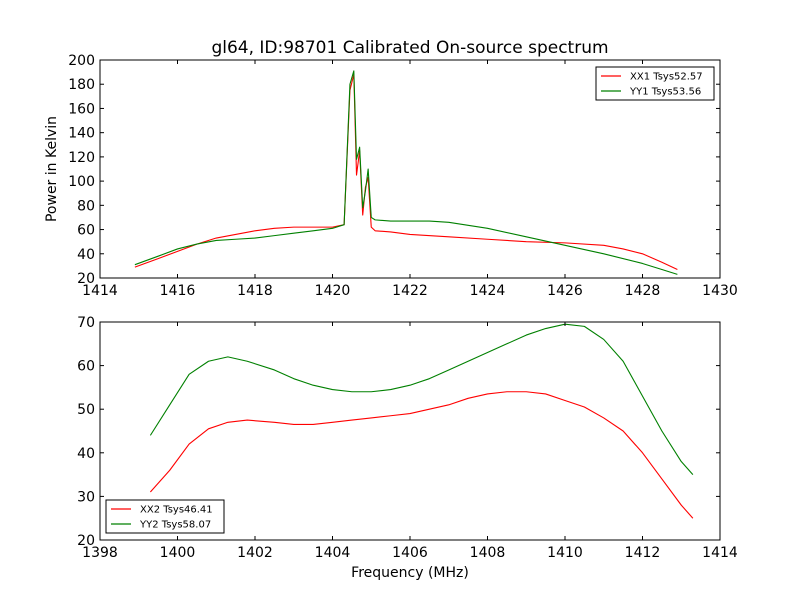  I want to click on y-tick-label: 200, so click(81, 61).